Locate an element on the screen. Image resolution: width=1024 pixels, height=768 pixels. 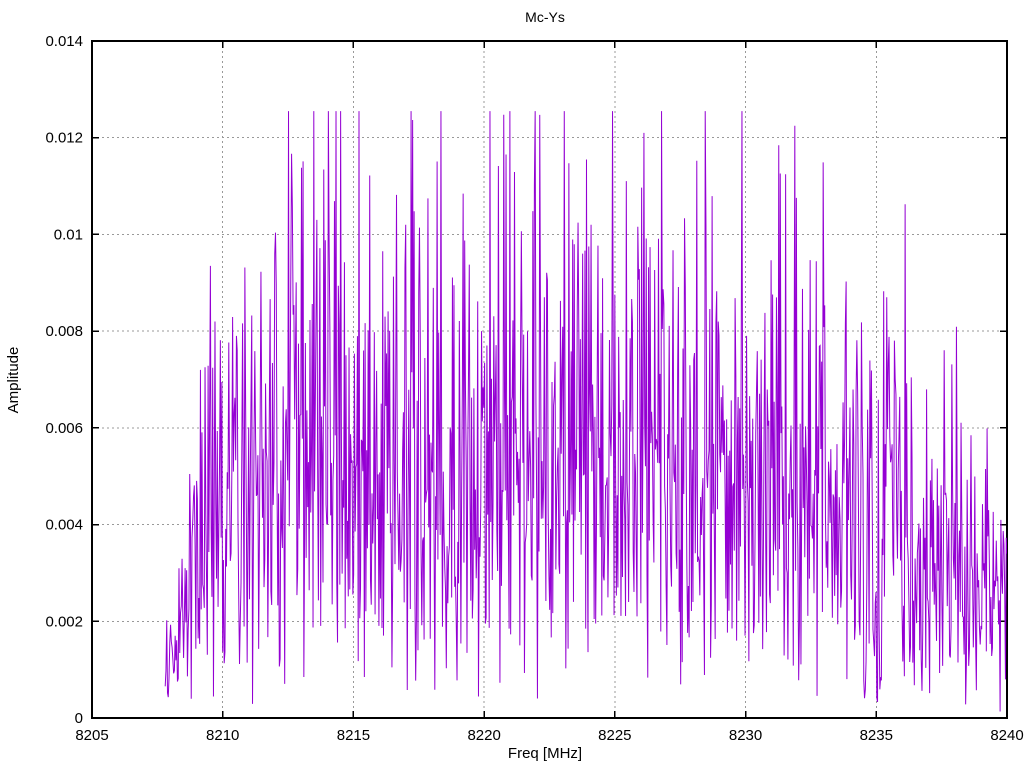
x-axis-label: Freq [MHz] is located at coordinates (545, 753).